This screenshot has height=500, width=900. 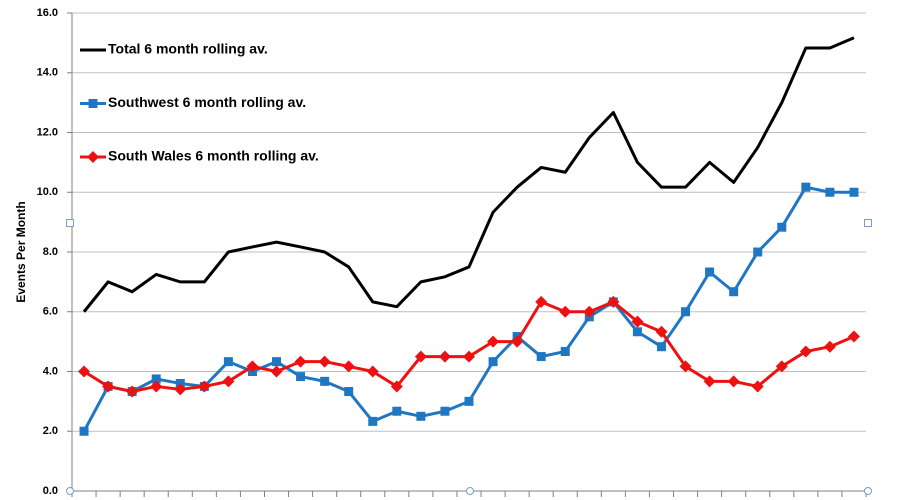 What do you see at coordinates (207, 102) in the screenshot?
I see `legend-label: Southwest 6 month rolling av.` at bounding box center [207, 102].